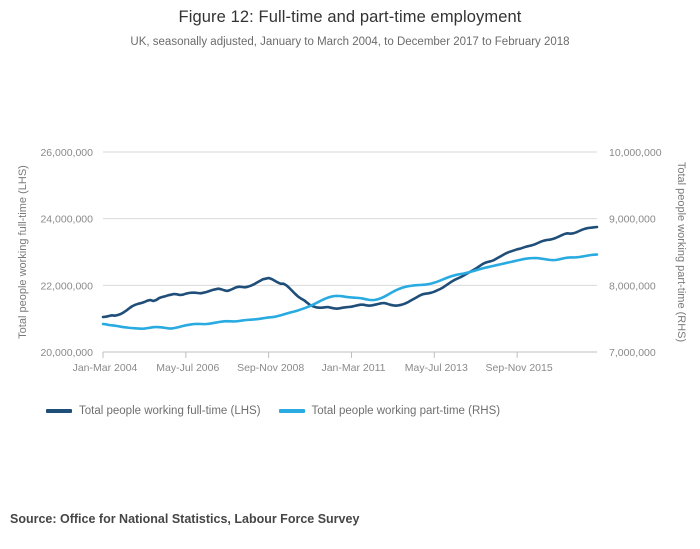 The width and height of the screenshot is (700, 549). What do you see at coordinates (66, 353) in the screenshot?
I see `y-axis-left-tick-label: 20,000,000` at bounding box center [66, 353].